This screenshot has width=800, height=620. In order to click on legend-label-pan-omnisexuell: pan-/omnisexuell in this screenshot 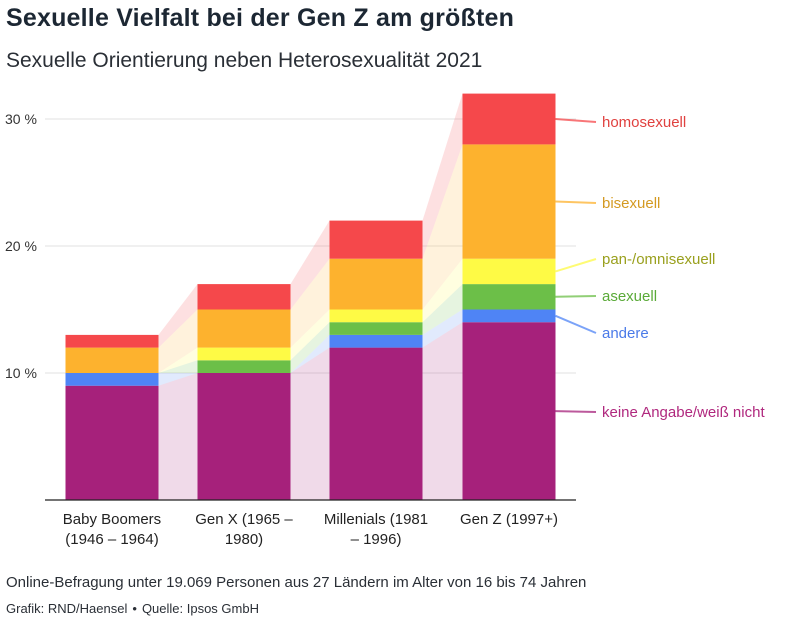, I will do `click(658, 259)`.